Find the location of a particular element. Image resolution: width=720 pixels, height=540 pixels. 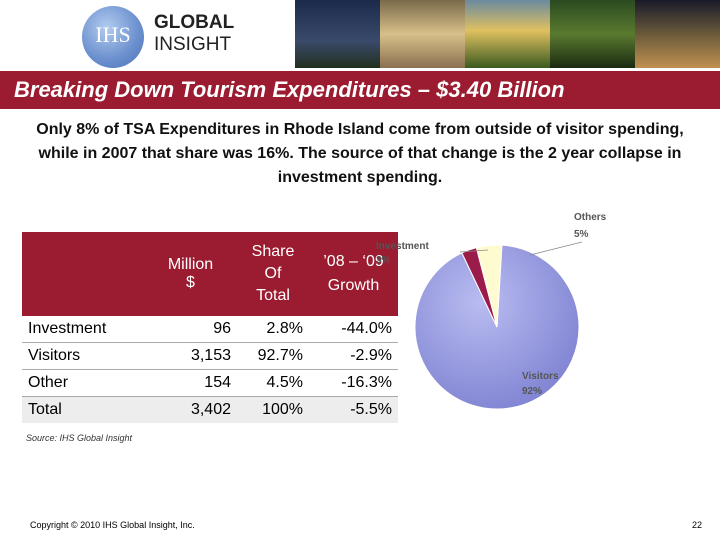

pie-label-investment-name: Investment is located at coordinates (402, 246).